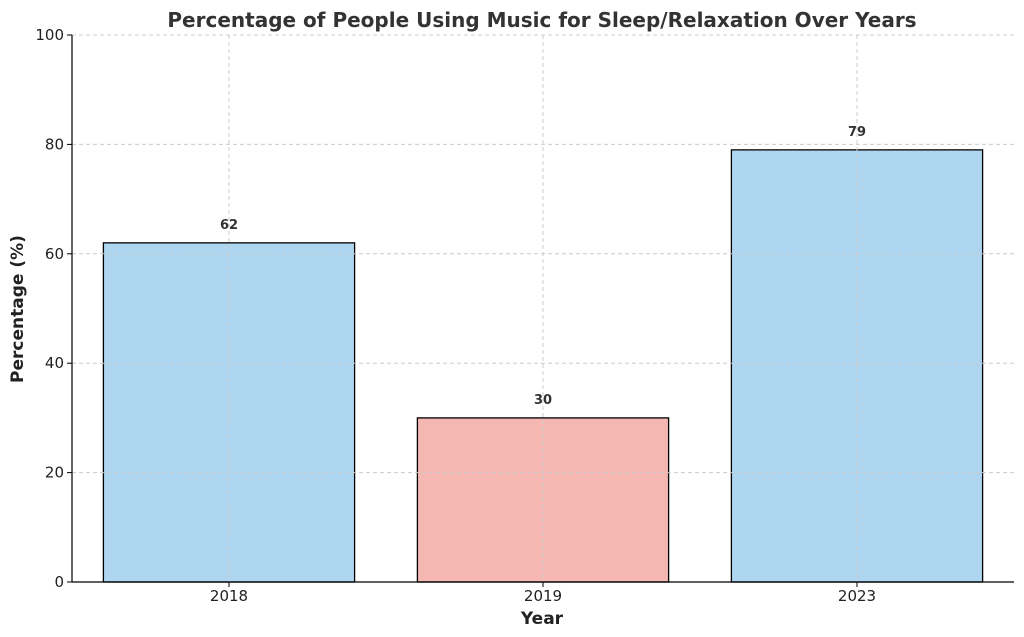  Describe the element at coordinates (54, 363) in the screenshot. I see `y-tick-label: 40` at that location.